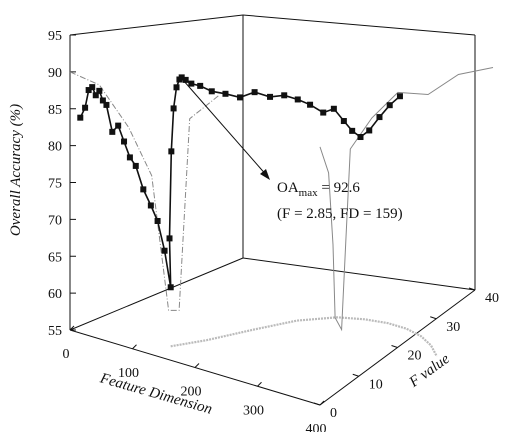 The image size is (505, 432). What do you see at coordinates (66, 354) in the screenshot?
I see `x-tick-label-0: 0` at bounding box center [66, 354].